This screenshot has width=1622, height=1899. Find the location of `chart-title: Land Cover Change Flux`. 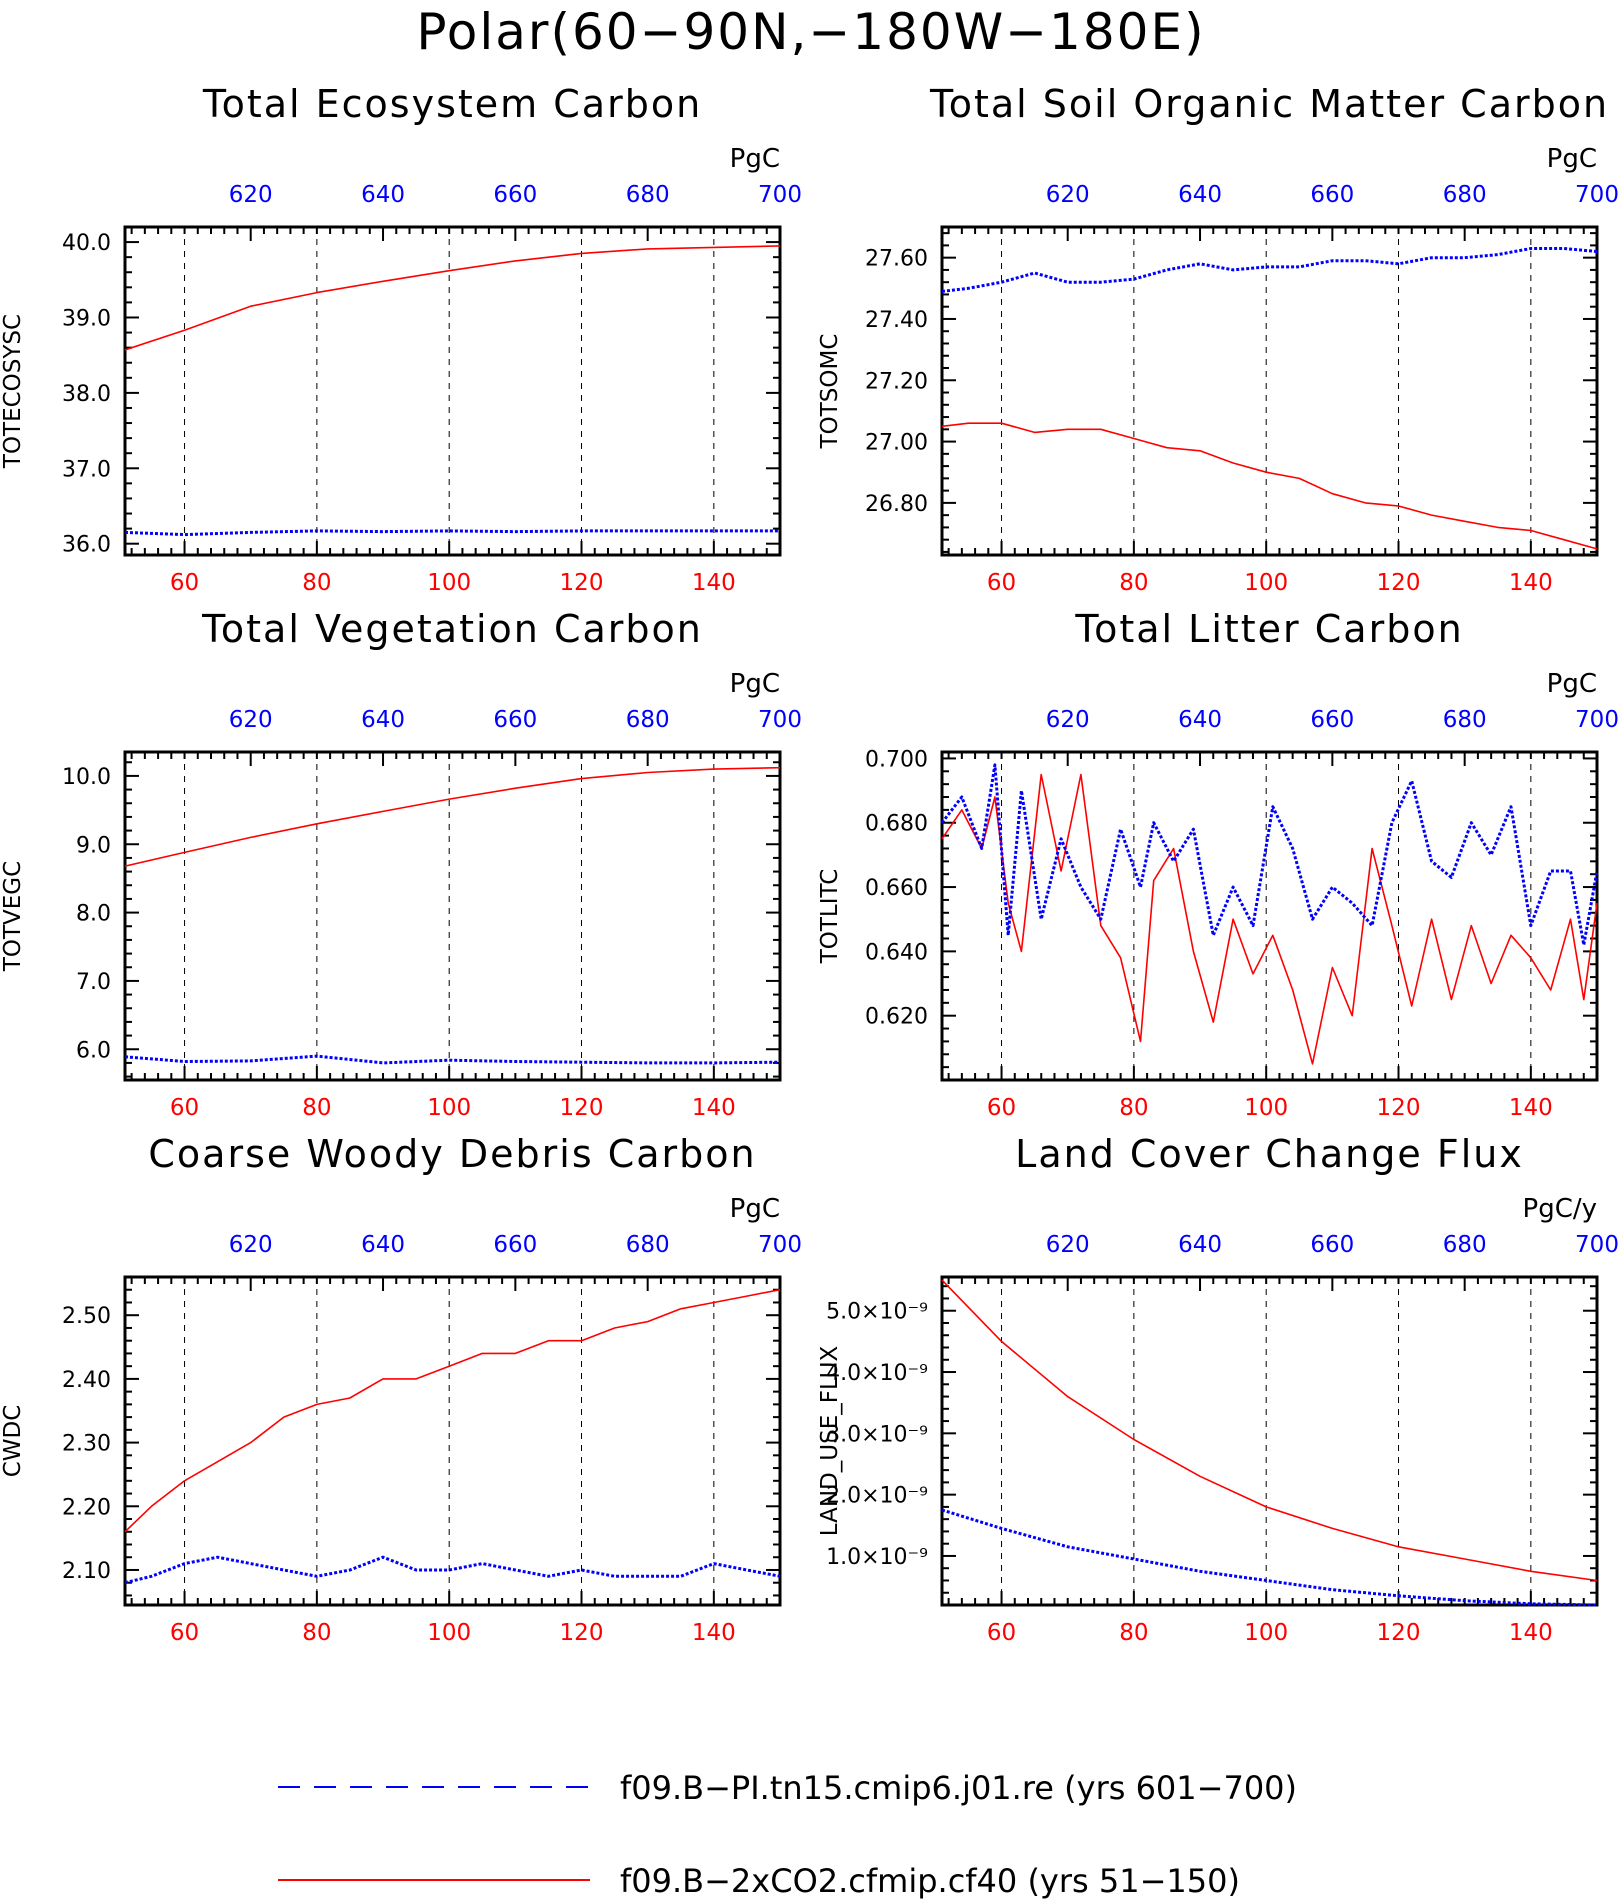

chart-title: Land Cover Change Flux is located at coordinates (1269, 1154).